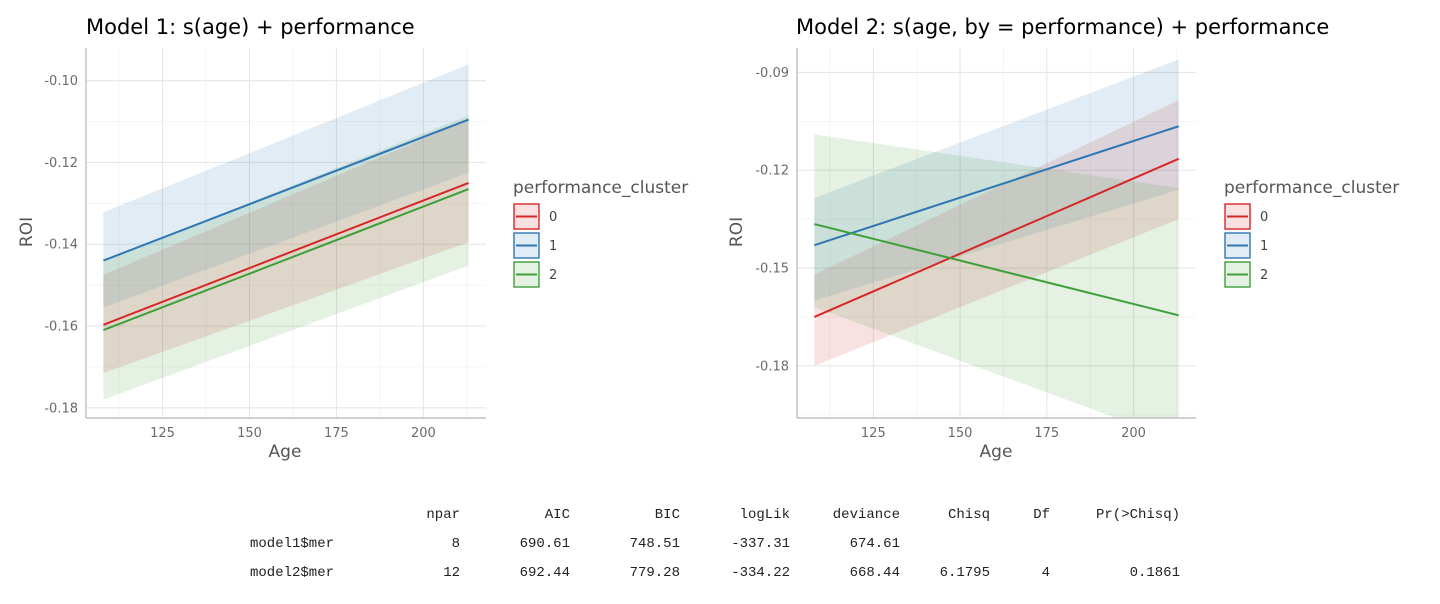 The height and width of the screenshot is (604, 1440). I want to click on anova-header-cell: logLik, so click(764, 514).